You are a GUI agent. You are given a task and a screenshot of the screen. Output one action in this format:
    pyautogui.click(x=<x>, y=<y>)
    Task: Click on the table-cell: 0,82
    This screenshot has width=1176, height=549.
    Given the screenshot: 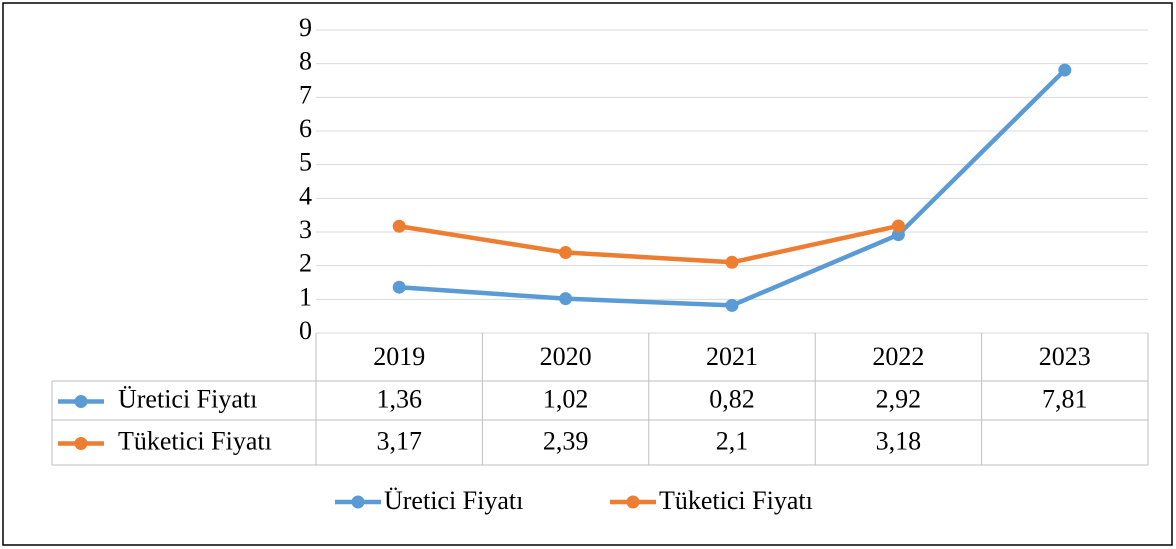 What is the action you would take?
    pyautogui.click(x=732, y=398)
    